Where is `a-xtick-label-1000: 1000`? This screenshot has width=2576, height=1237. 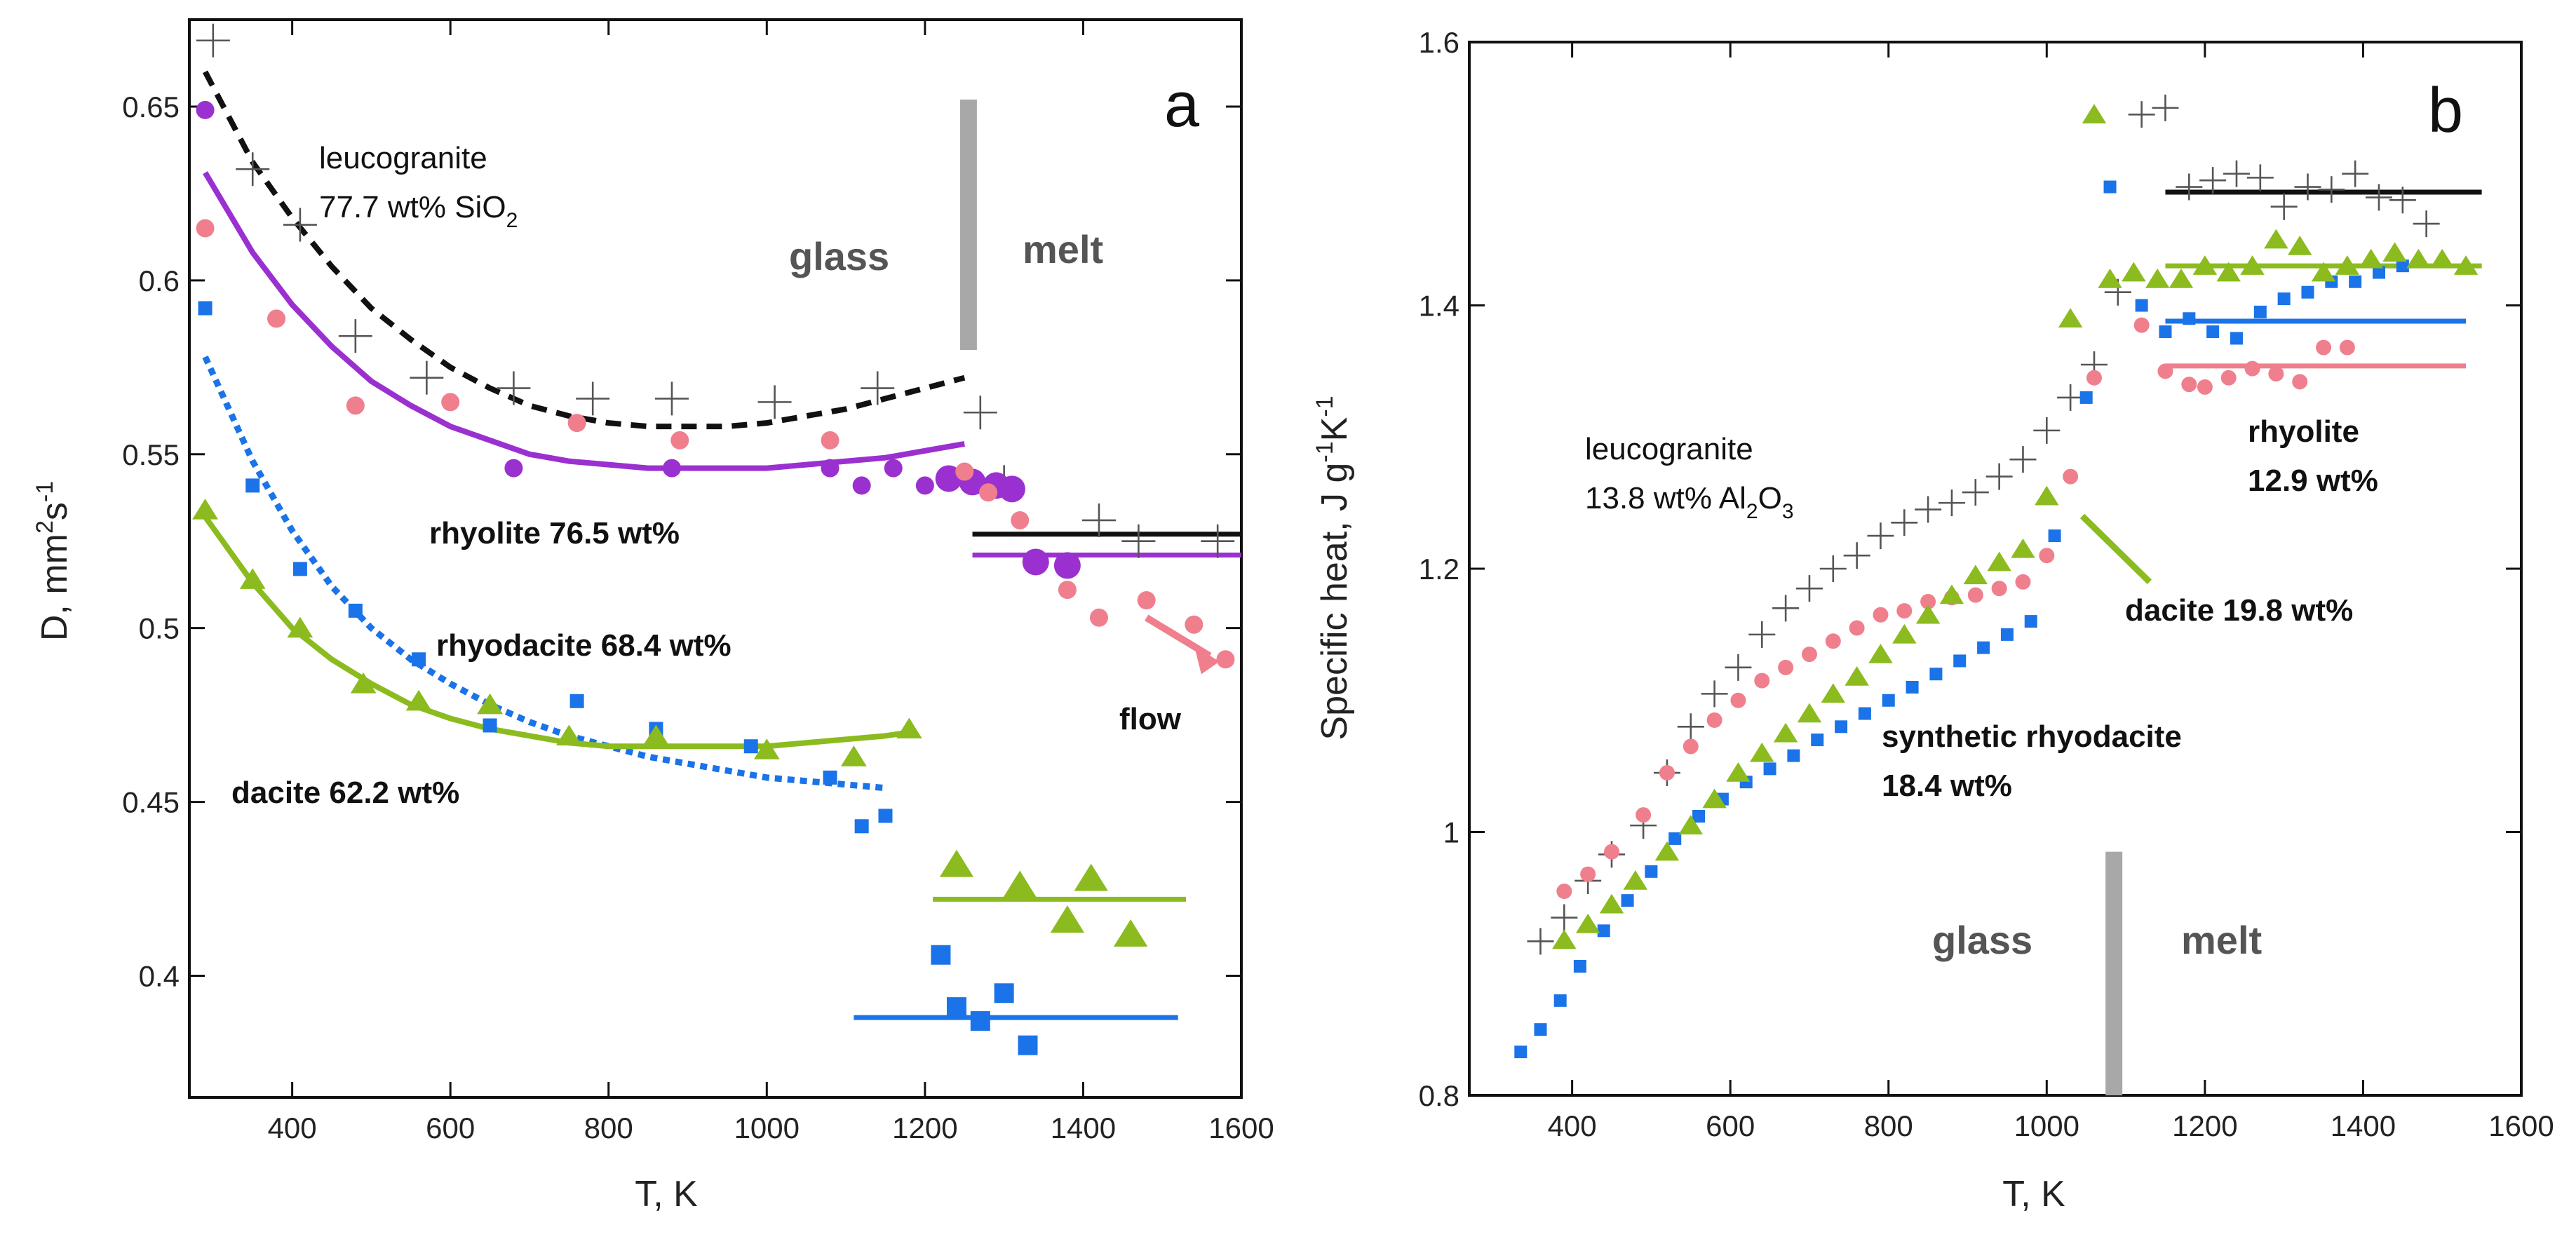
a-xtick-label-1000: 1000 is located at coordinates (767, 1127).